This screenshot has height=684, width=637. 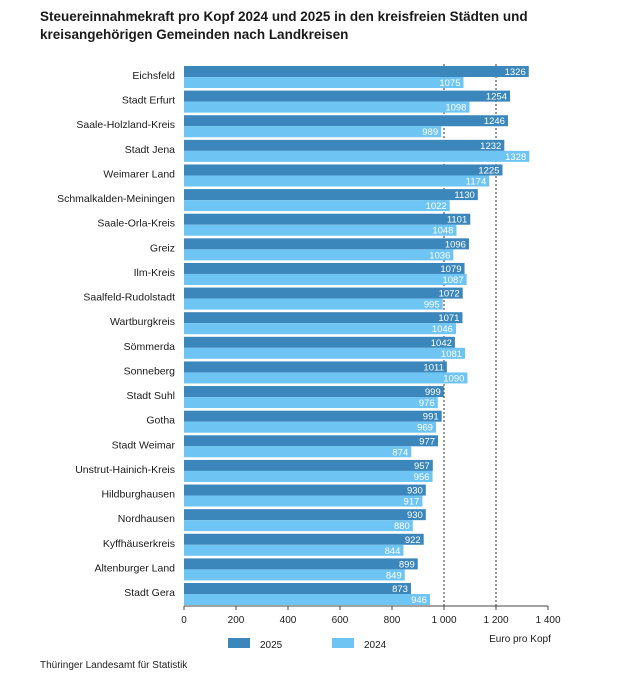 What do you see at coordinates (448, 318) in the screenshot?
I see `value-label-2025-10: 1071` at bounding box center [448, 318].